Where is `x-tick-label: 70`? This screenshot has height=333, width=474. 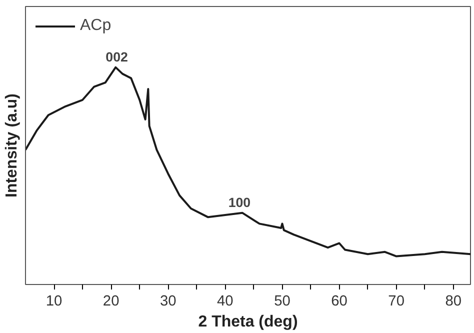
x-tick-label: 70 is located at coordinates (396, 302).